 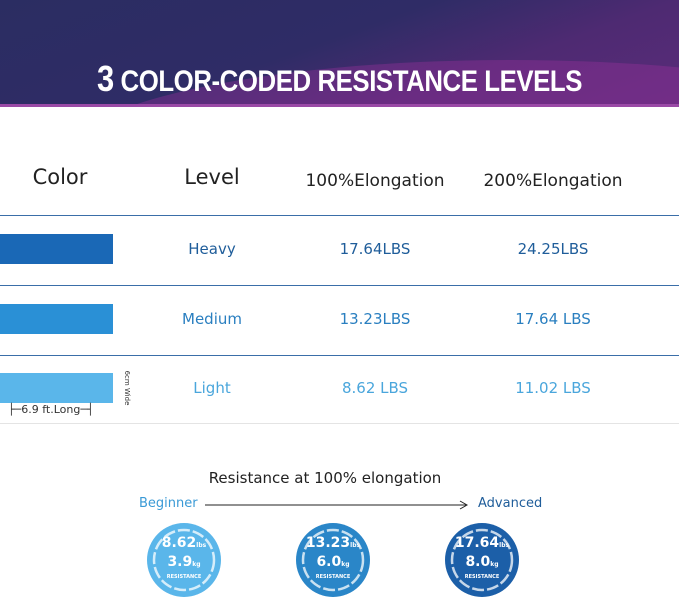 I want to click on level-cell: Heavy, so click(x=212, y=249).